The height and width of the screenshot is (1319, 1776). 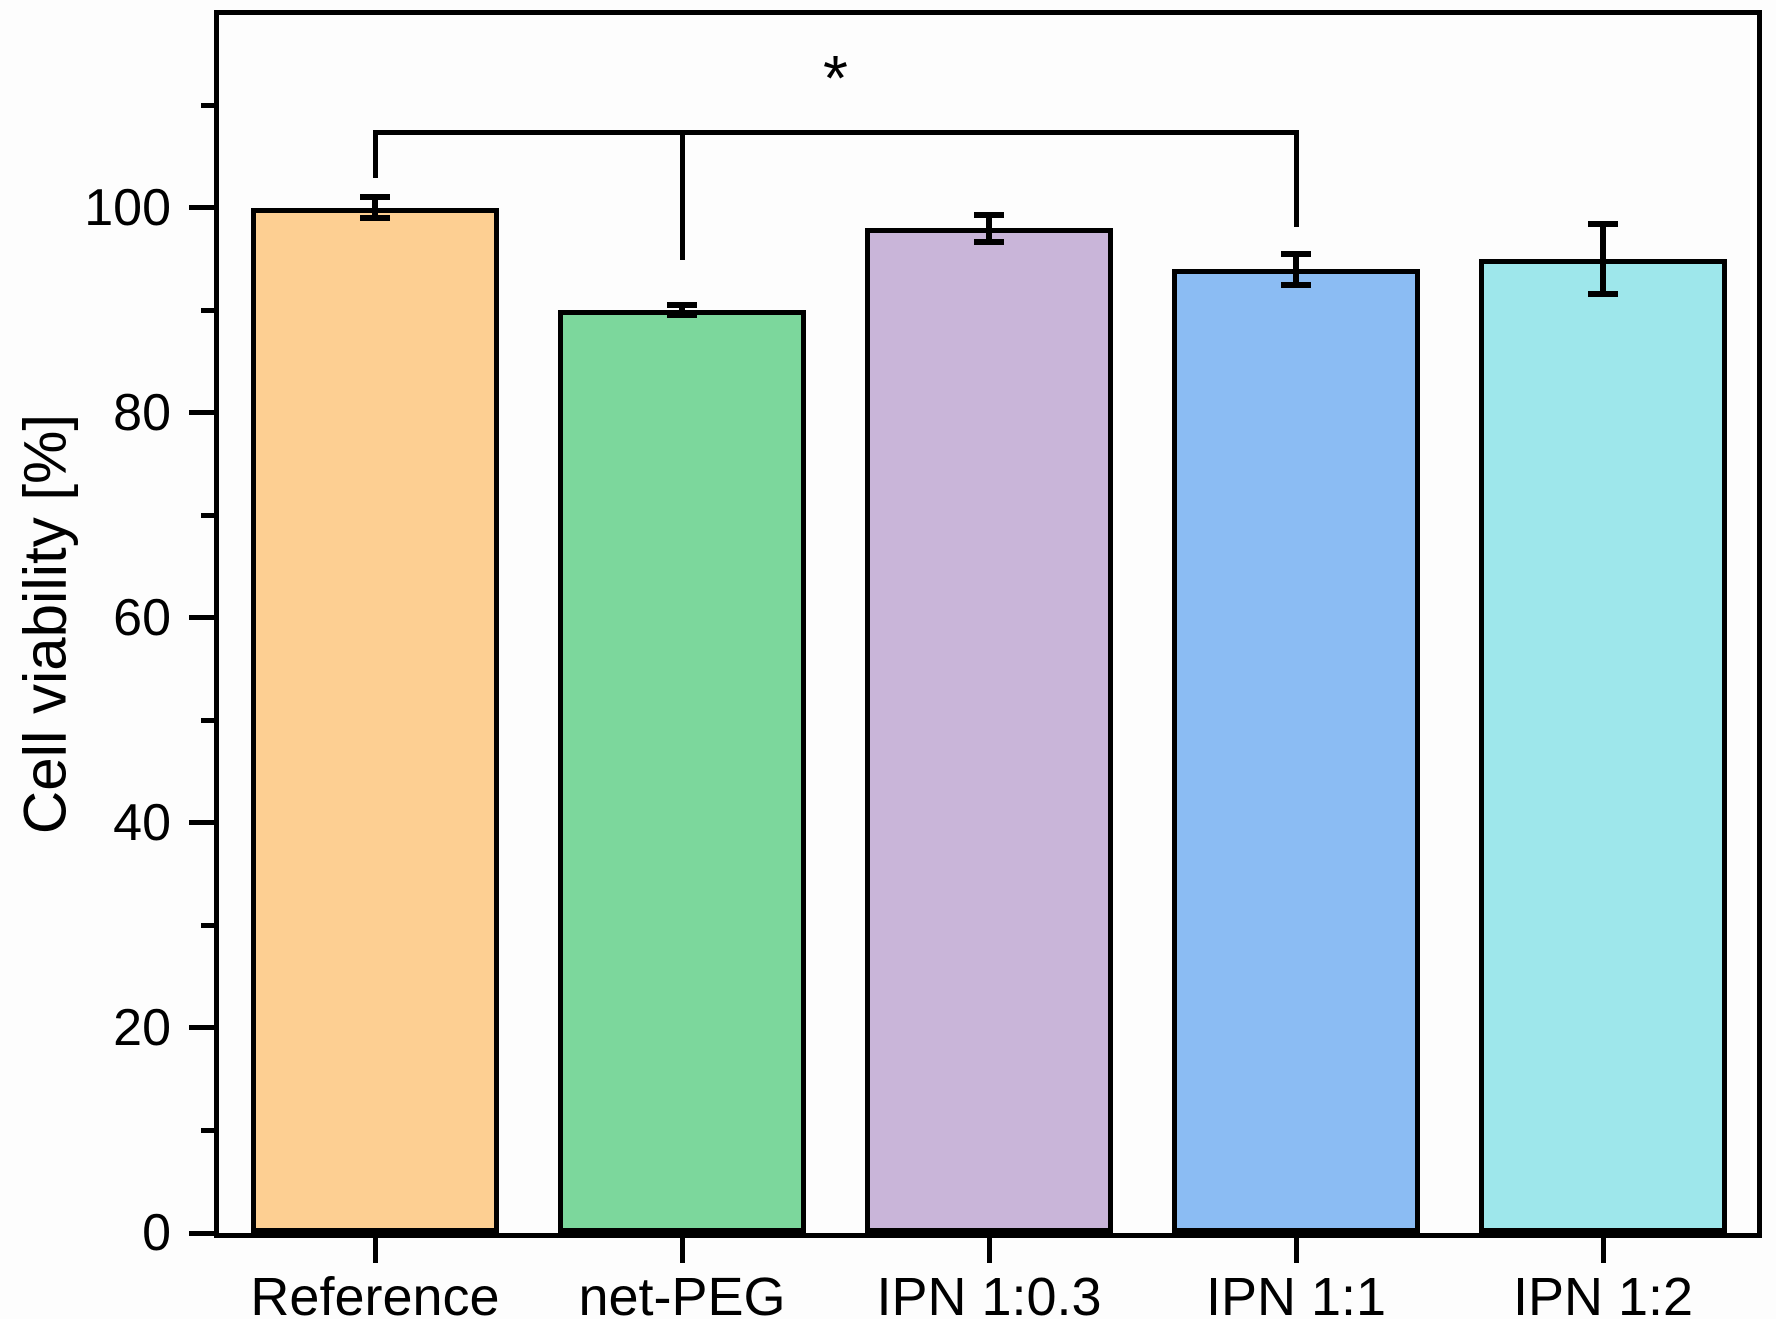 I want to click on error-cap-bottom-reference, so click(x=375, y=218).